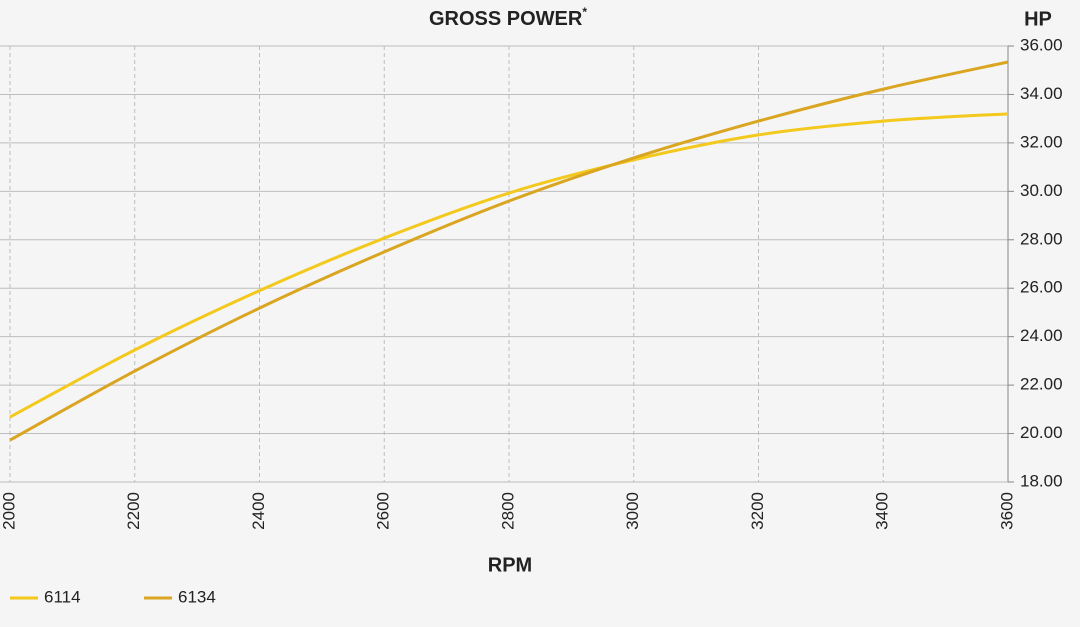 This screenshot has width=1080, height=627. I want to click on y-tick-label: 34.00, so click(1041, 93).